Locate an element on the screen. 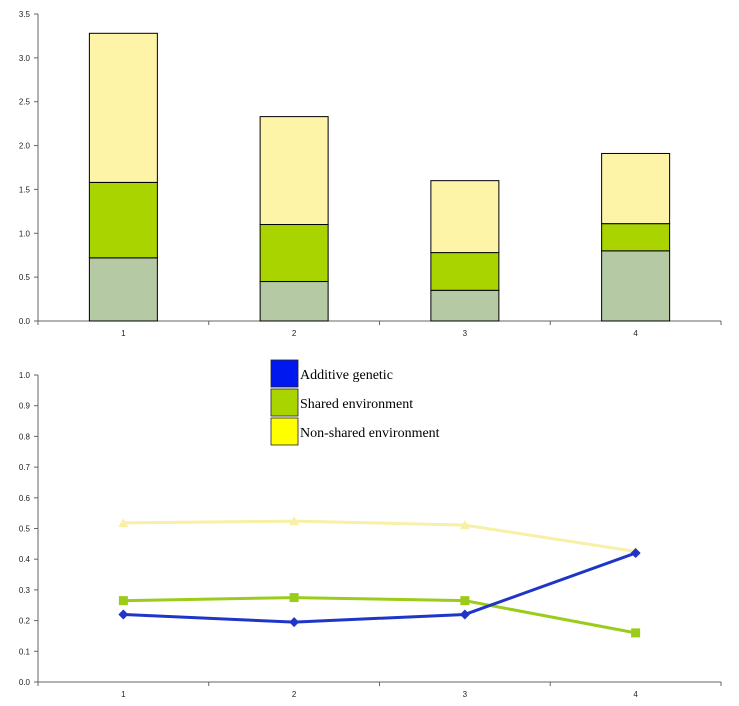  bar-y-tick-label: 0.0 is located at coordinates (25, 321).